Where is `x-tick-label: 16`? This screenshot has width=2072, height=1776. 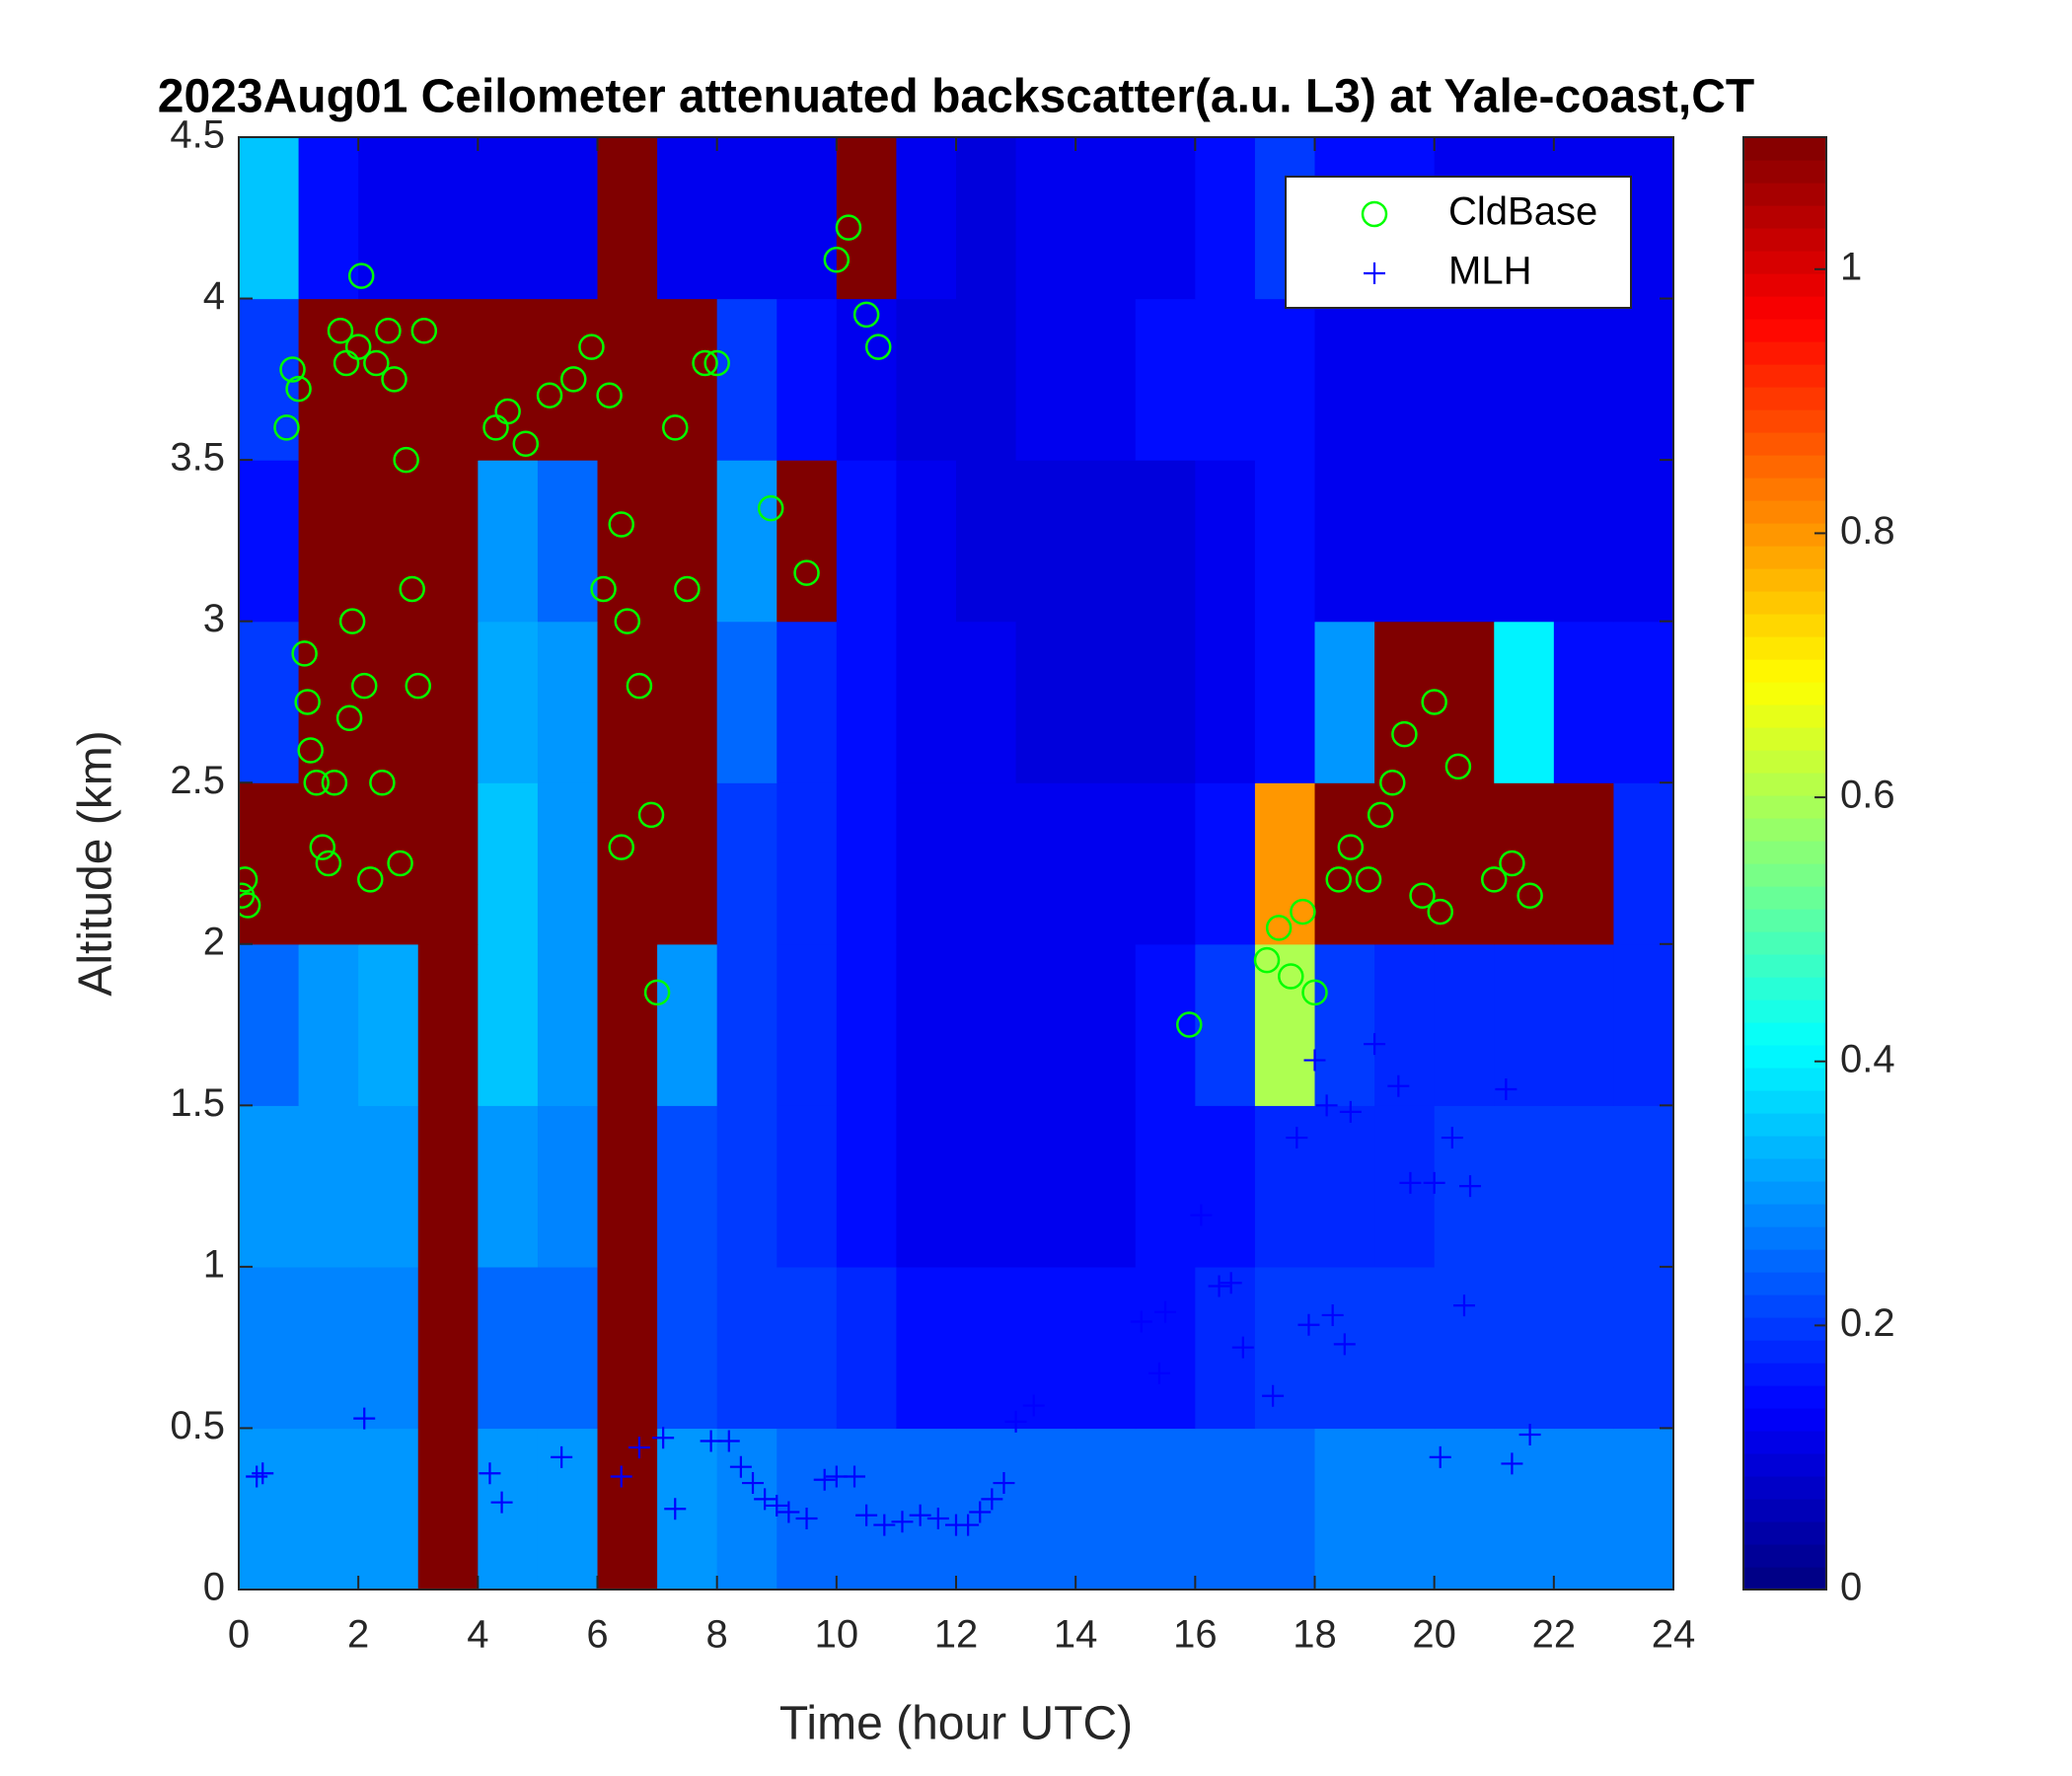
x-tick-label: 16 is located at coordinates (1195, 1635).